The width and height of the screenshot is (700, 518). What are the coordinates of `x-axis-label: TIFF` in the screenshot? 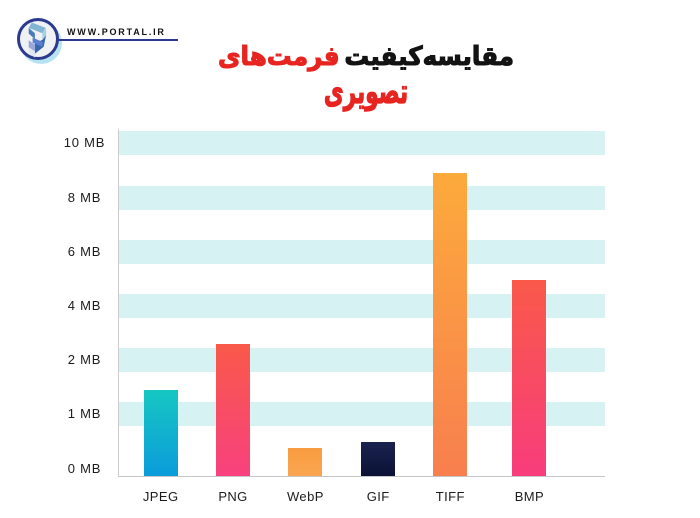 It's located at (450, 496).